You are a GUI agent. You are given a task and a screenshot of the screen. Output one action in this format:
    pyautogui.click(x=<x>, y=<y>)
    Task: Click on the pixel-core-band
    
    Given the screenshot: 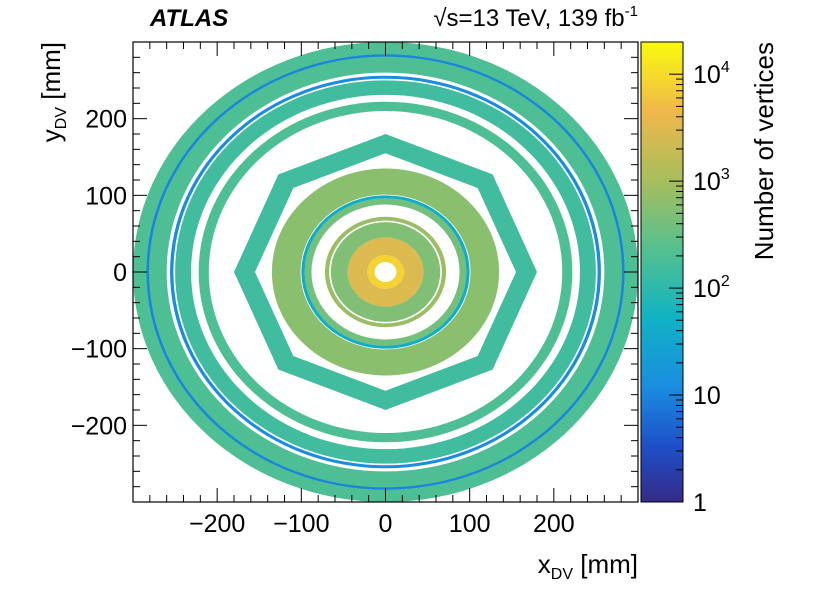 What is the action you would take?
    pyautogui.click(x=385, y=272)
    